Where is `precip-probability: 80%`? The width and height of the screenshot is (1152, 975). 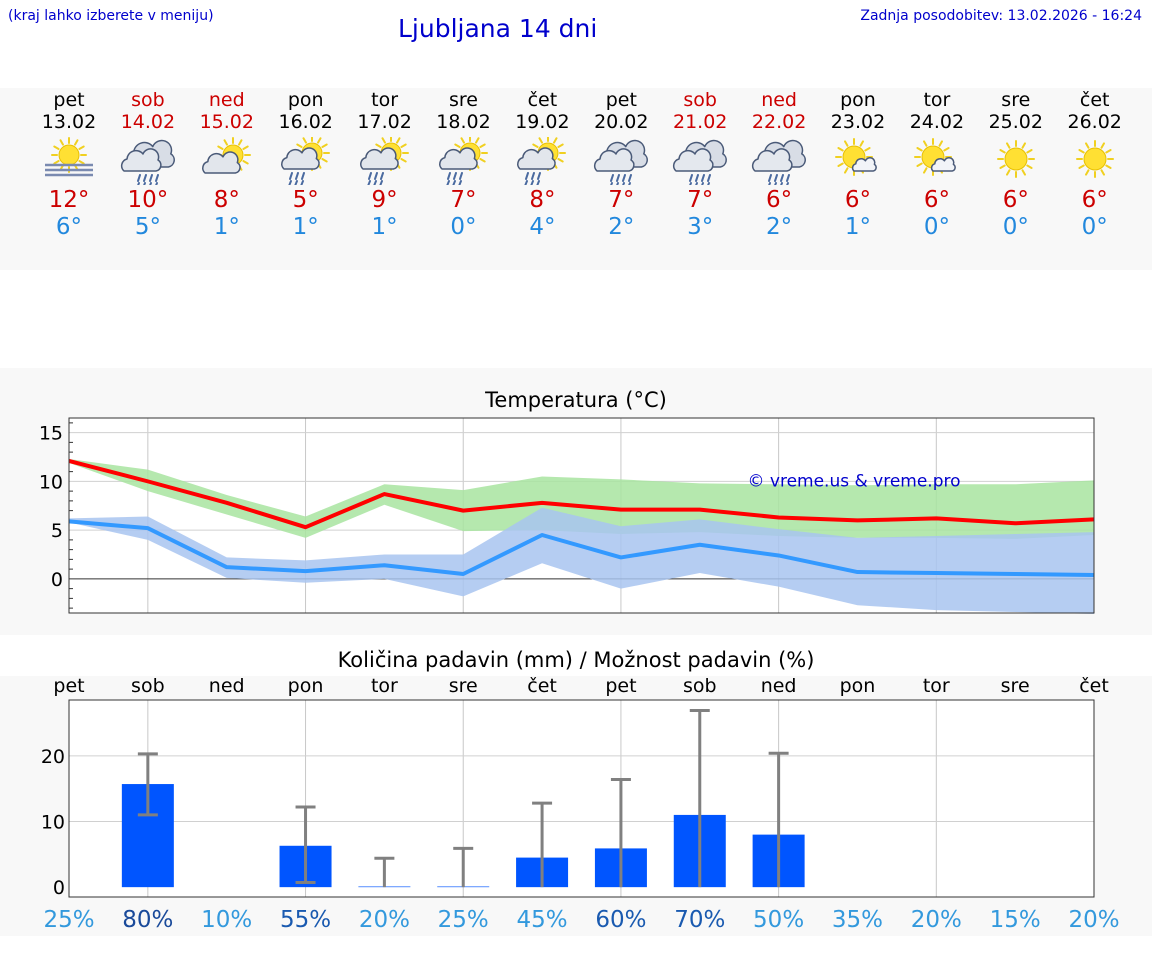 precip-probability: 80% is located at coordinates (147, 920).